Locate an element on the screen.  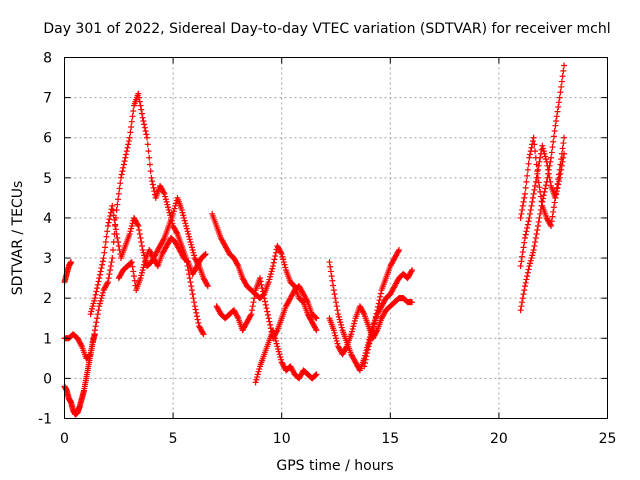
y-tick-label: -1 is located at coordinates (45, 420).